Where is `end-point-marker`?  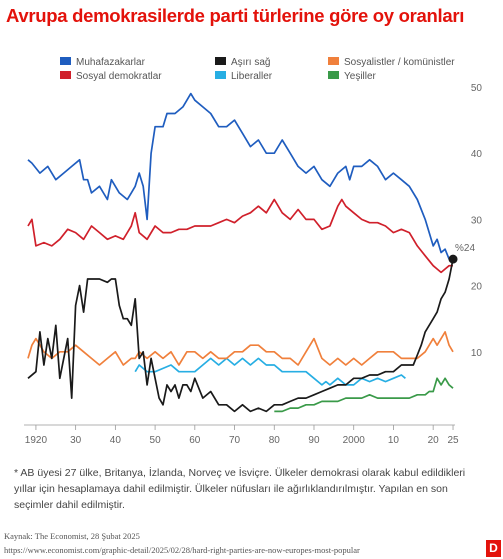
end-point-marker is located at coordinates (453, 259).